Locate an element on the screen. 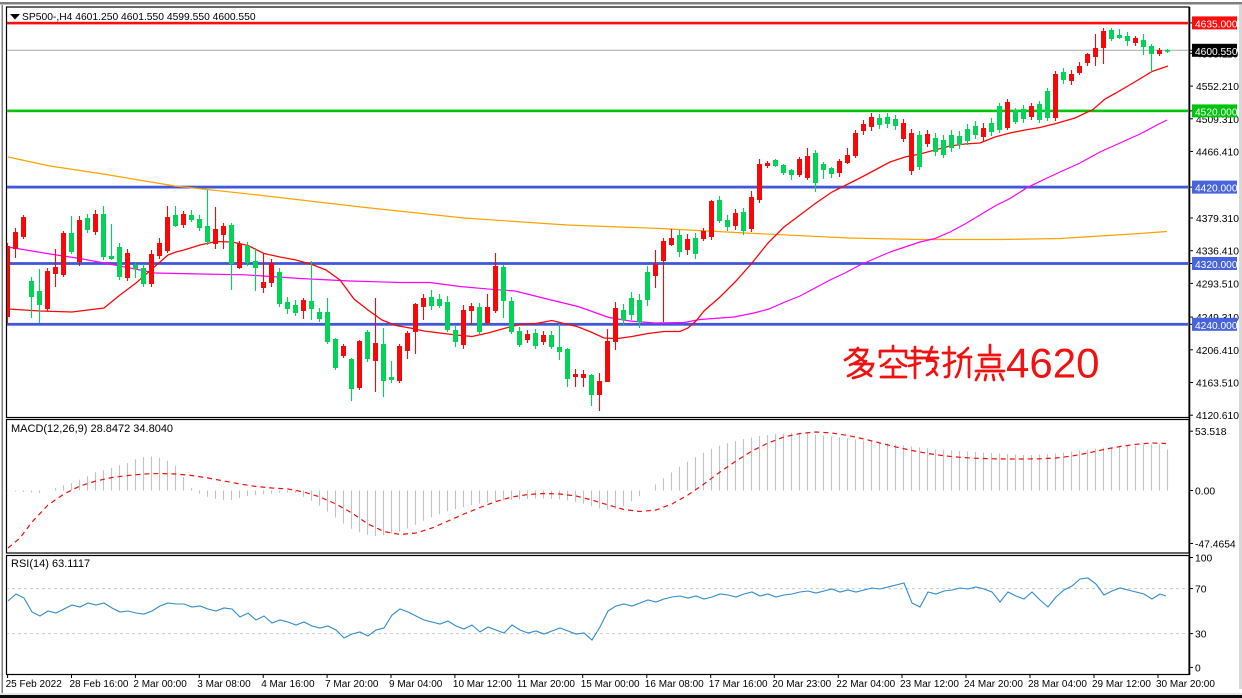 Image resolution: width=1242 pixels, height=698 pixels. svg-text: 4163.510 is located at coordinates (1217, 384).